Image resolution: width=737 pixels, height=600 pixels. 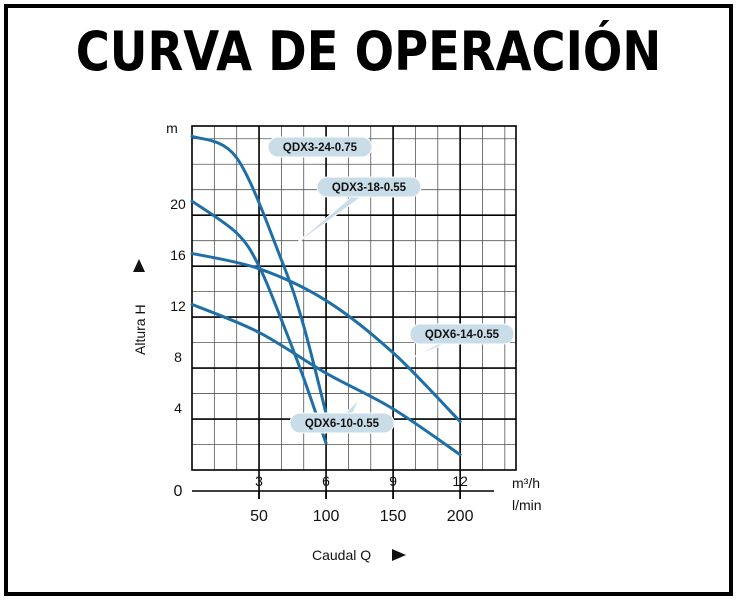 I want to click on x-tick-label-lmin: 150, so click(x=393, y=516).